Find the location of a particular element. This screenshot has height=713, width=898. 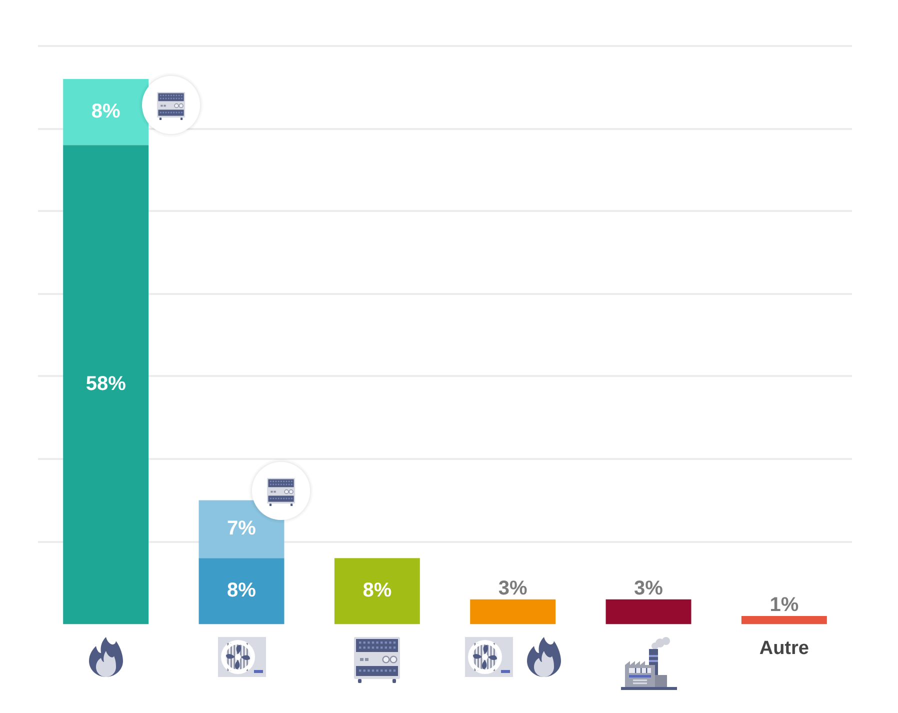

data-label: 7% is located at coordinates (241, 529).